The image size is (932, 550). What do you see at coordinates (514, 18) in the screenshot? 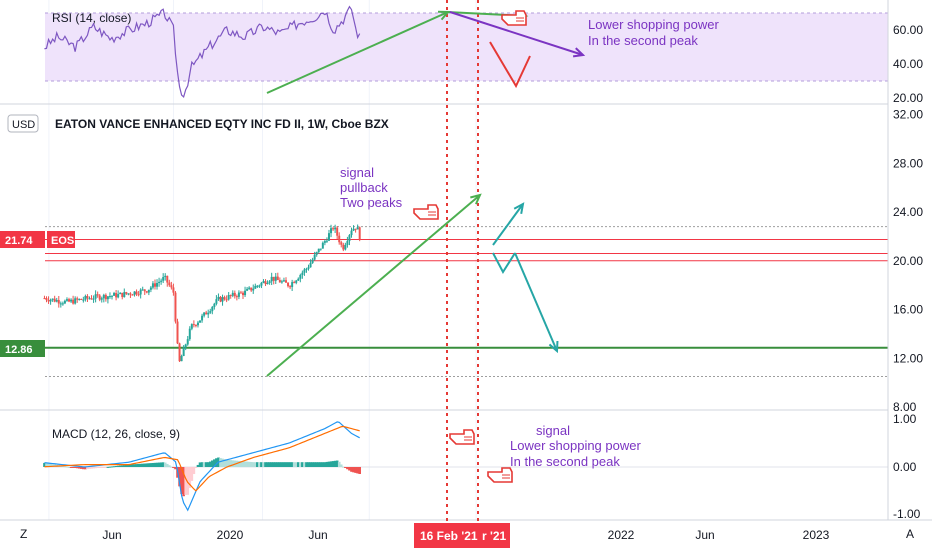
I see `hand-icon-rsi` at bounding box center [514, 18].